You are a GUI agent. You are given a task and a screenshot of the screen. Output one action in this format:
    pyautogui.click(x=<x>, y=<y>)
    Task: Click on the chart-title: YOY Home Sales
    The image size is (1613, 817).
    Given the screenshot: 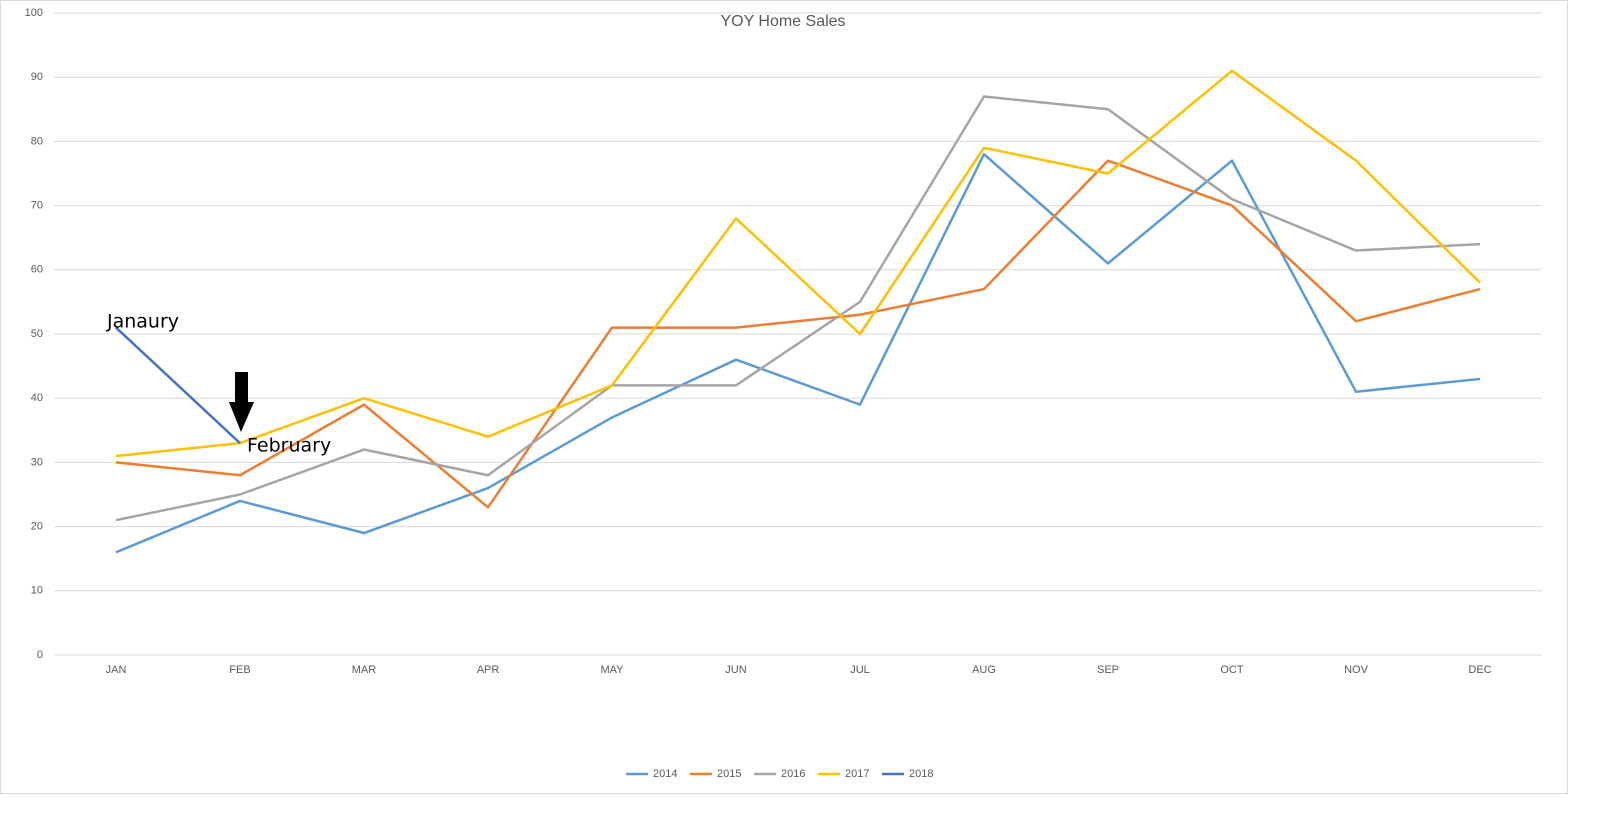 What is the action you would take?
    pyautogui.click(x=782, y=21)
    